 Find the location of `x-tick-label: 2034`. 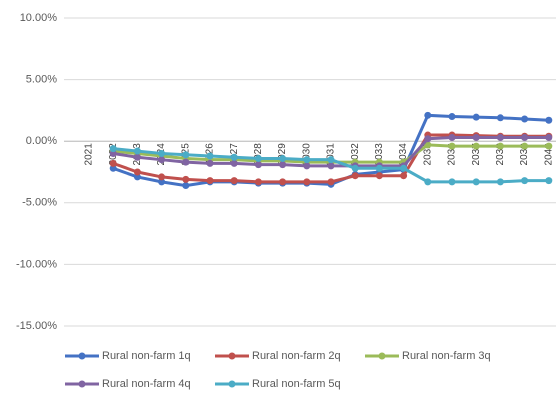

x-tick-label: 2034 is located at coordinates (403, 154).